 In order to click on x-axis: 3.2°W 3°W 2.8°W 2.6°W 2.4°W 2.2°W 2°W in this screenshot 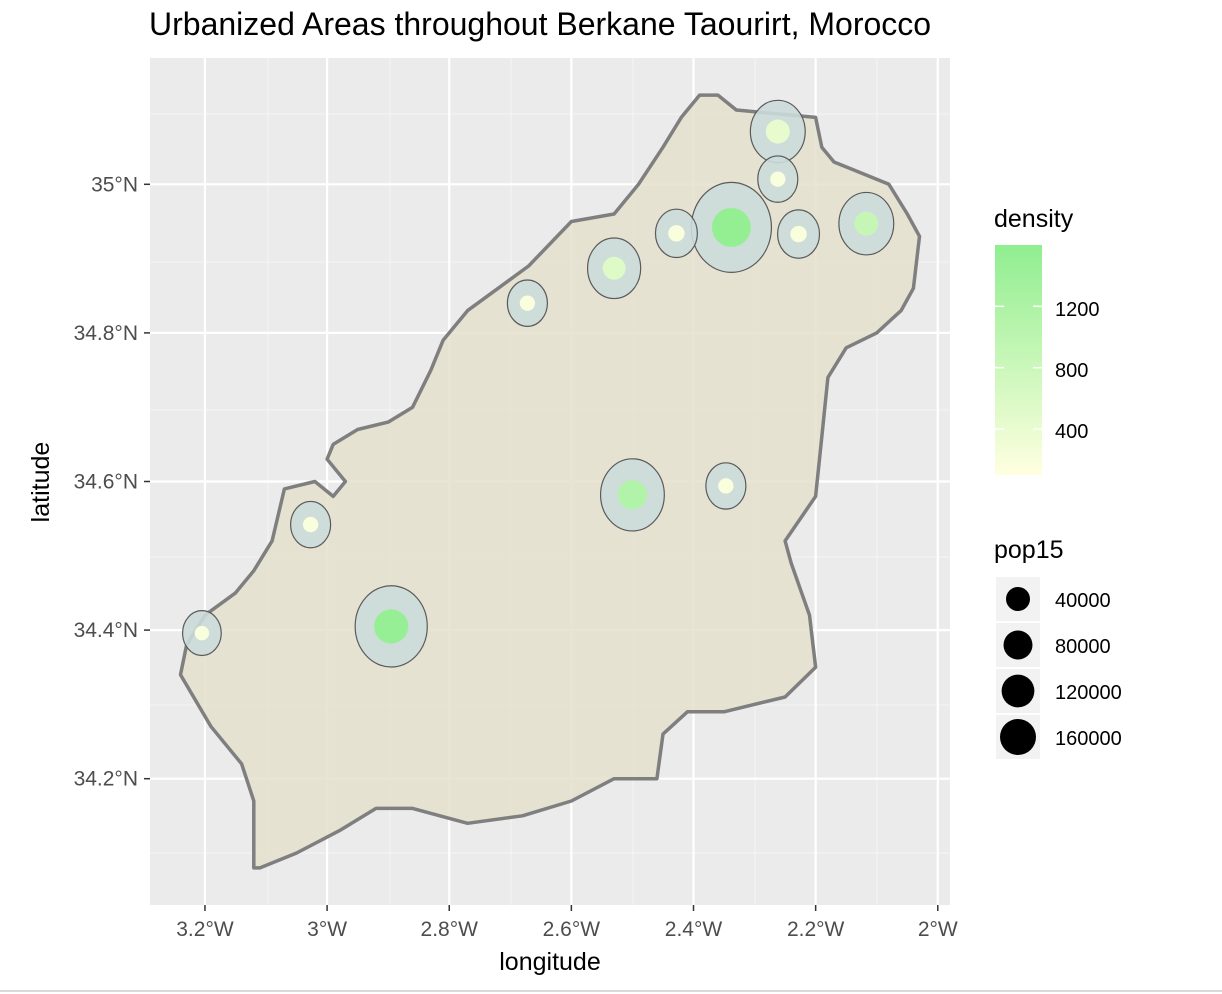, I will do `click(567, 923)`.